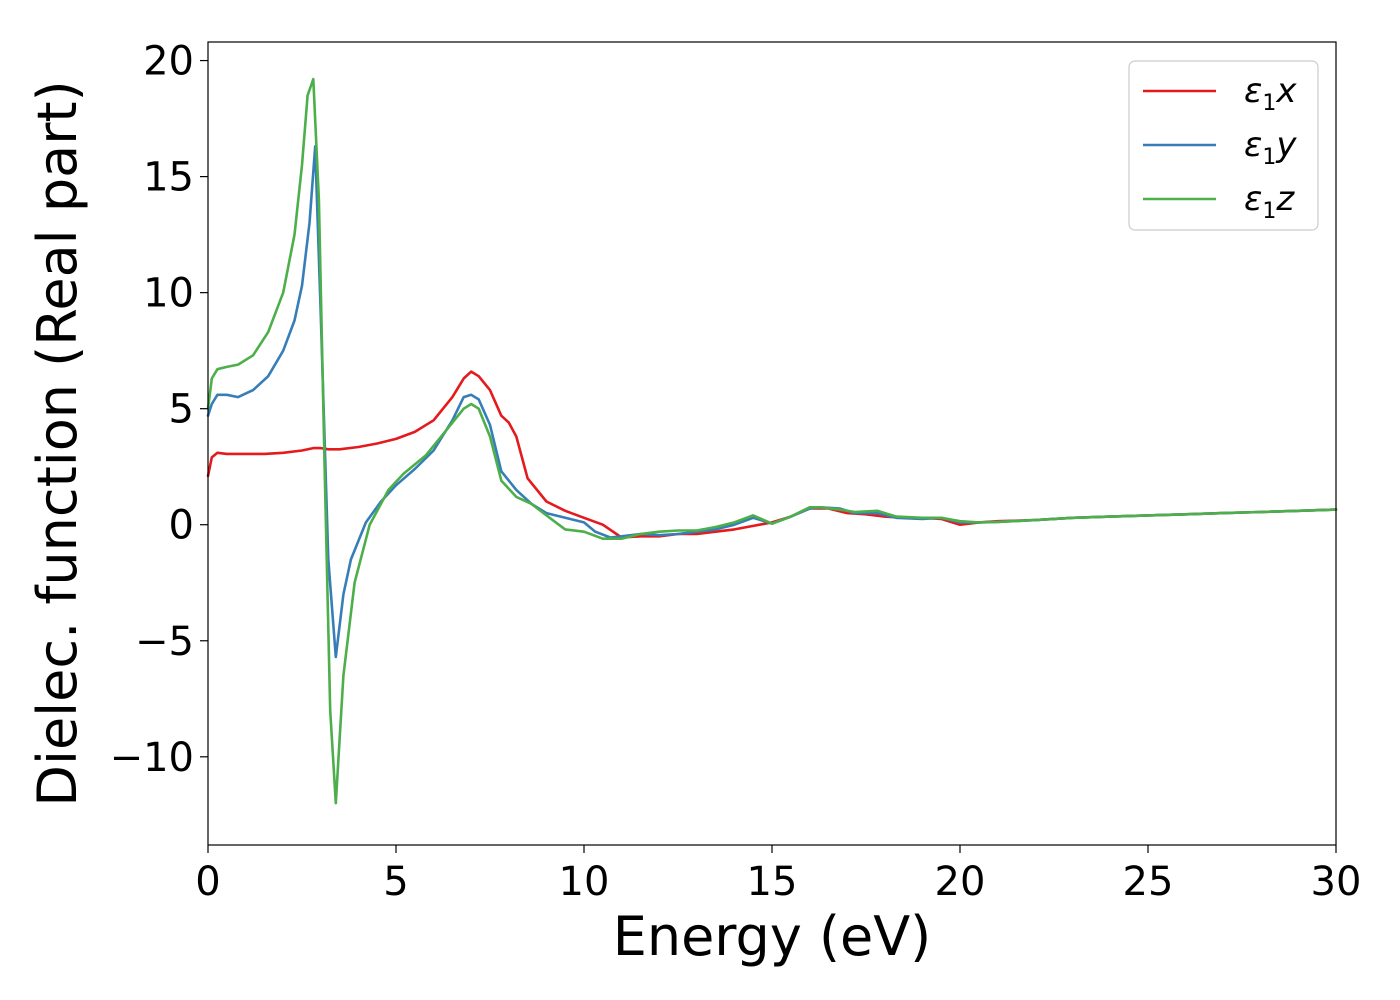 Image resolution: width=1400 pixels, height=1000 pixels. What do you see at coordinates (395, 882) in the screenshot?
I see `x-tick-label: 5` at bounding box center [395, 882].